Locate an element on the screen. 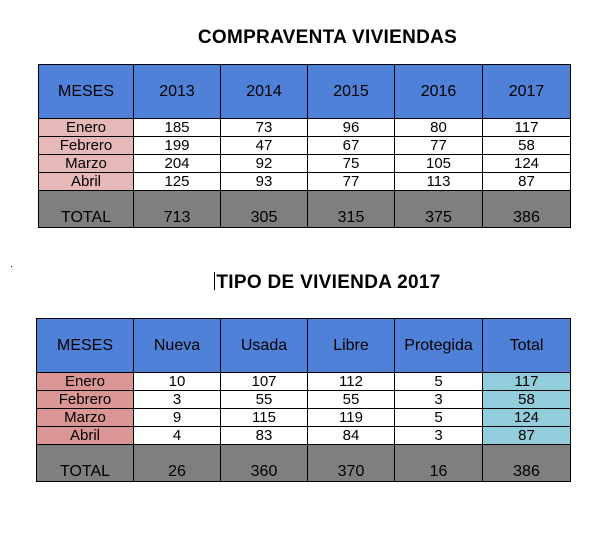  value-cell: 80 is located at coordinates (438, 127).